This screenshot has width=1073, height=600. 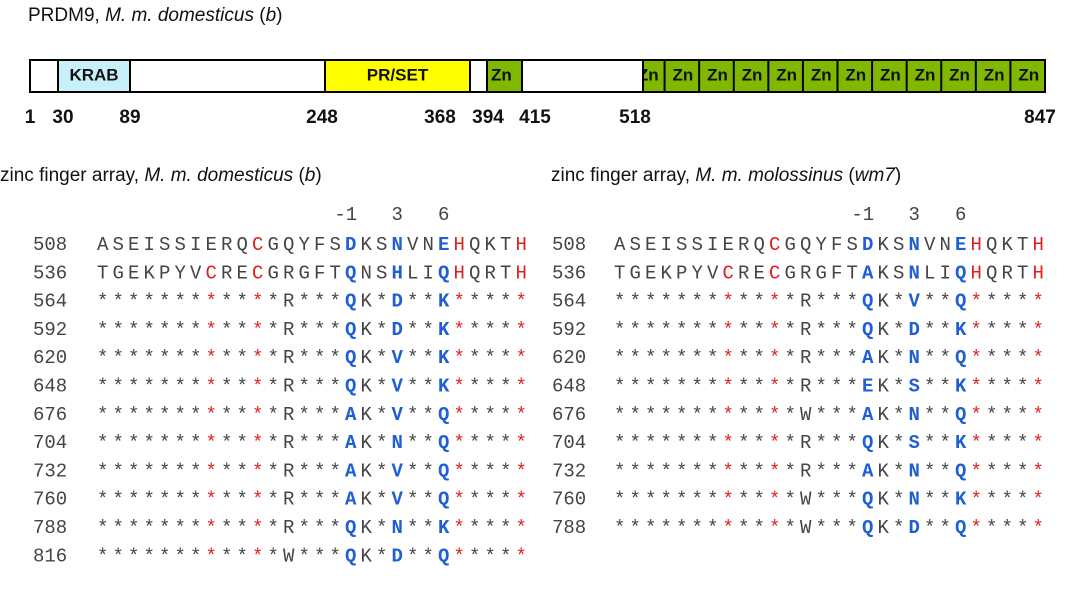 What do you see at coordinates (836, 245) in the screenshot?
I see `residue: F` at bounding box center [836, 245].